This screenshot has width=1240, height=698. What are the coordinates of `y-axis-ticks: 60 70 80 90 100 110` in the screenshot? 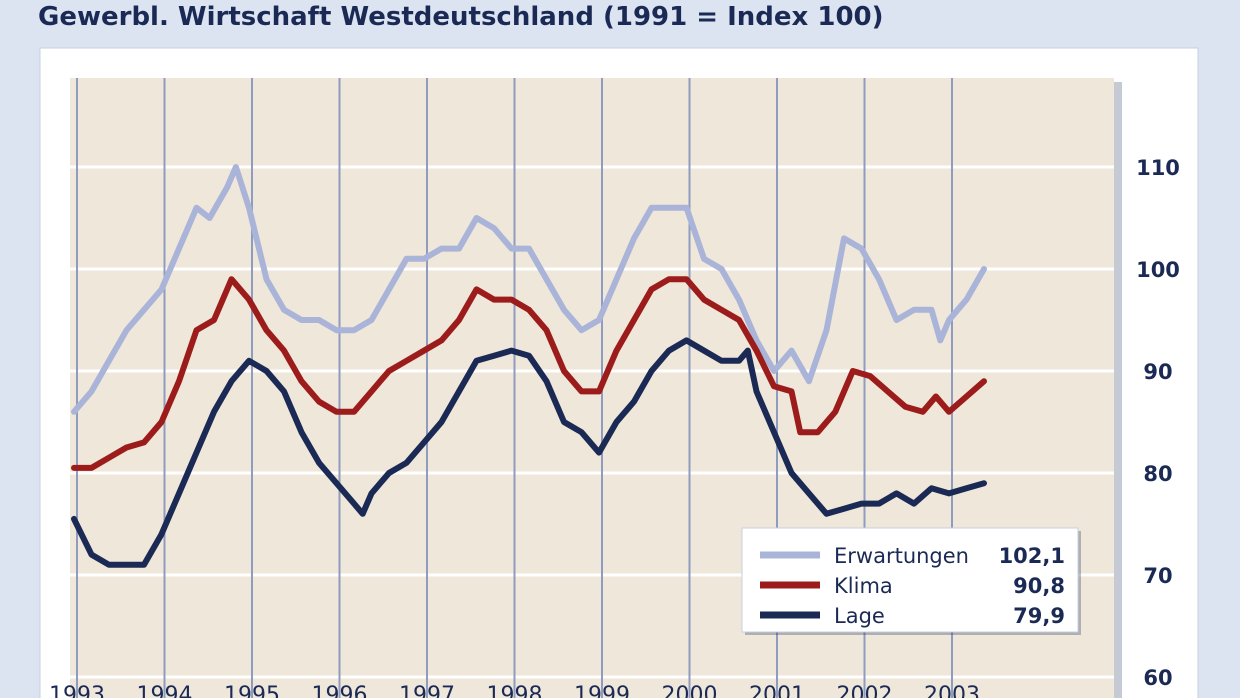 It's located at (1158, 423).